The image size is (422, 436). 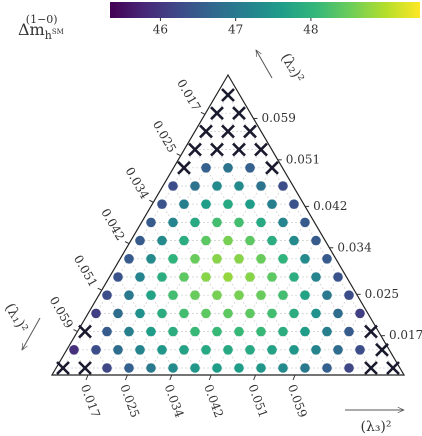 What do you see at coordinates (303, 159) in the screenshot?
I see `tick-label: 0.051` at bounding box center [303, 159].